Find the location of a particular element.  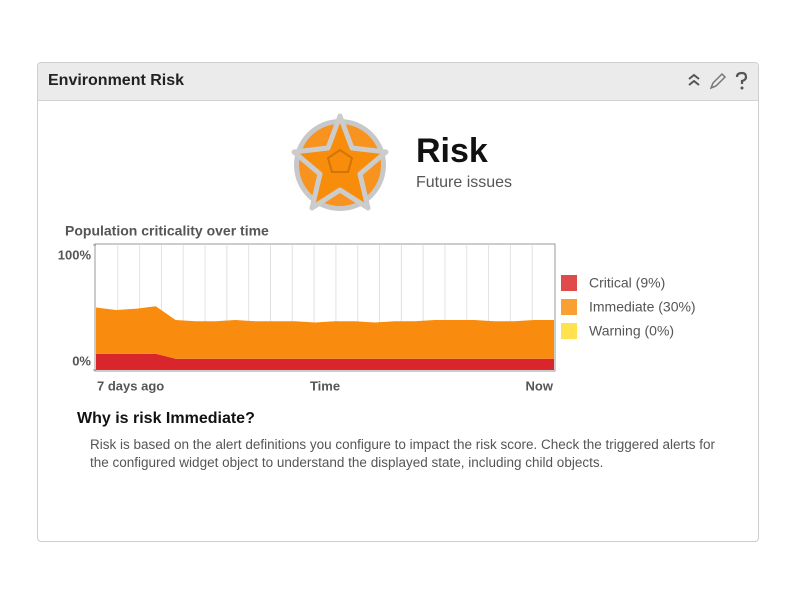

edit-button is located at coordinates (718, 81).